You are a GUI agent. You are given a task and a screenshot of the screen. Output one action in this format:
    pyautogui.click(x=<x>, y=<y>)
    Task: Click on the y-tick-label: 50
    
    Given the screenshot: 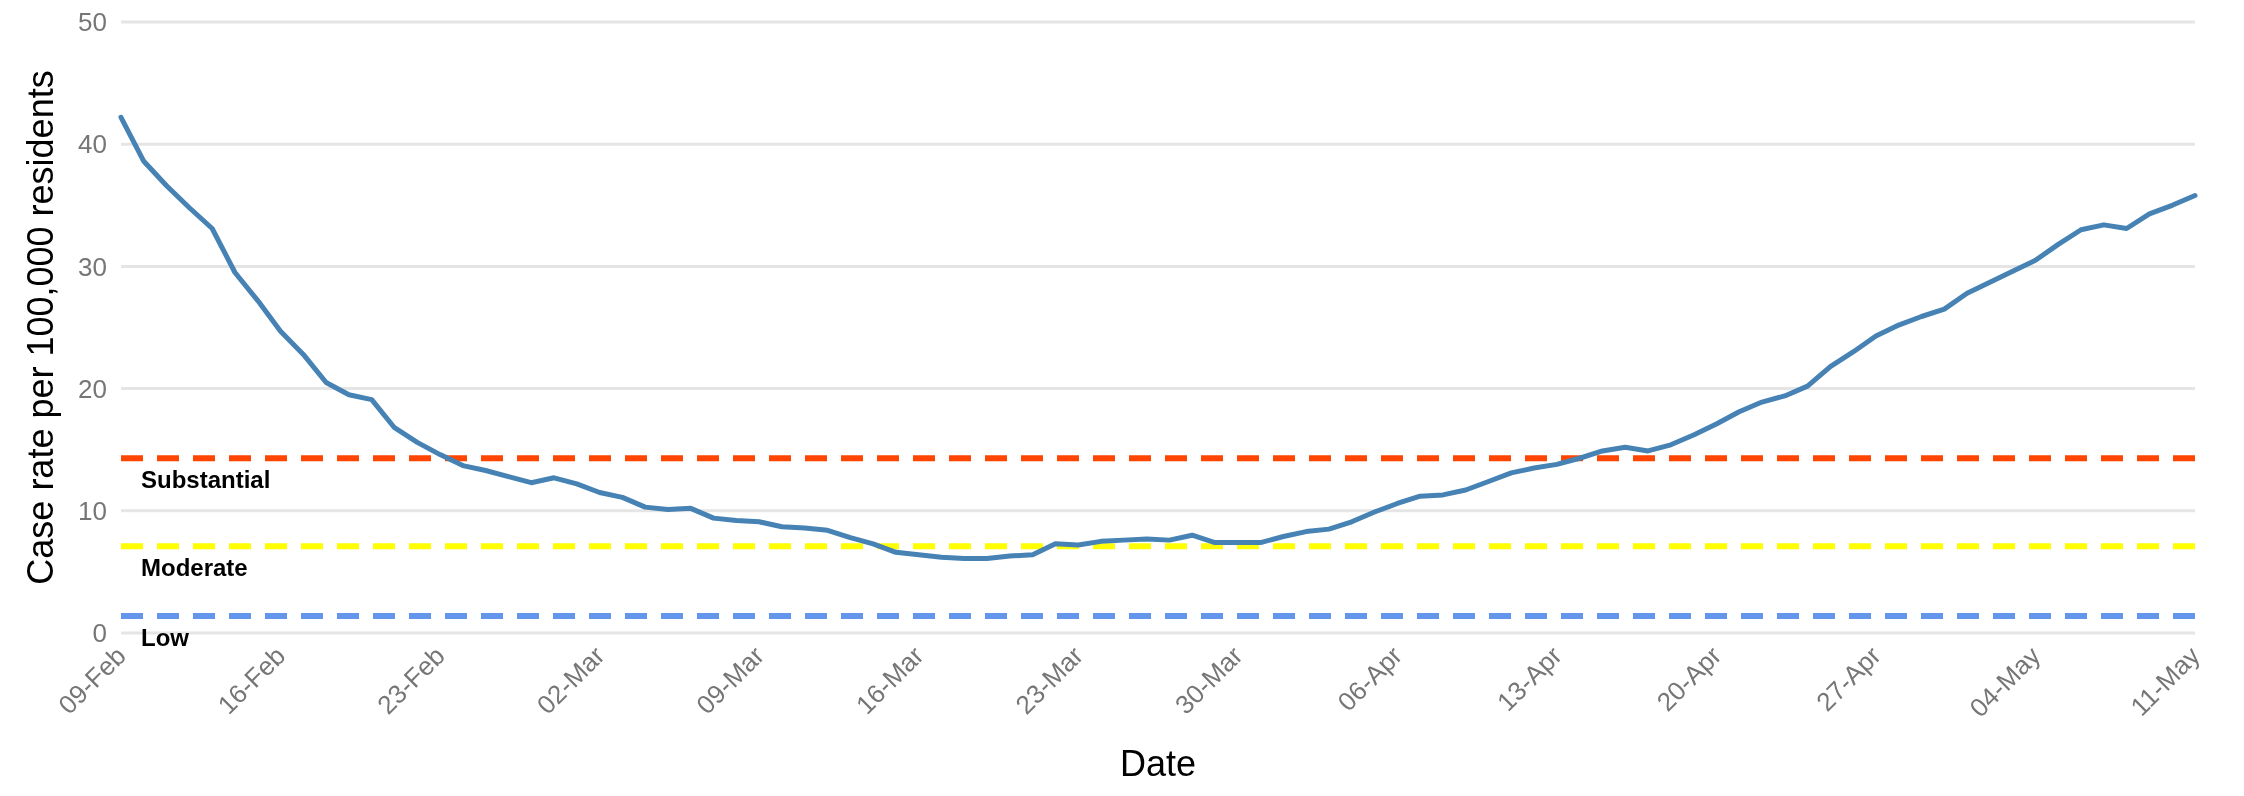 What is the action you would take?
    pyautogui.click(x=92, y=22)
    